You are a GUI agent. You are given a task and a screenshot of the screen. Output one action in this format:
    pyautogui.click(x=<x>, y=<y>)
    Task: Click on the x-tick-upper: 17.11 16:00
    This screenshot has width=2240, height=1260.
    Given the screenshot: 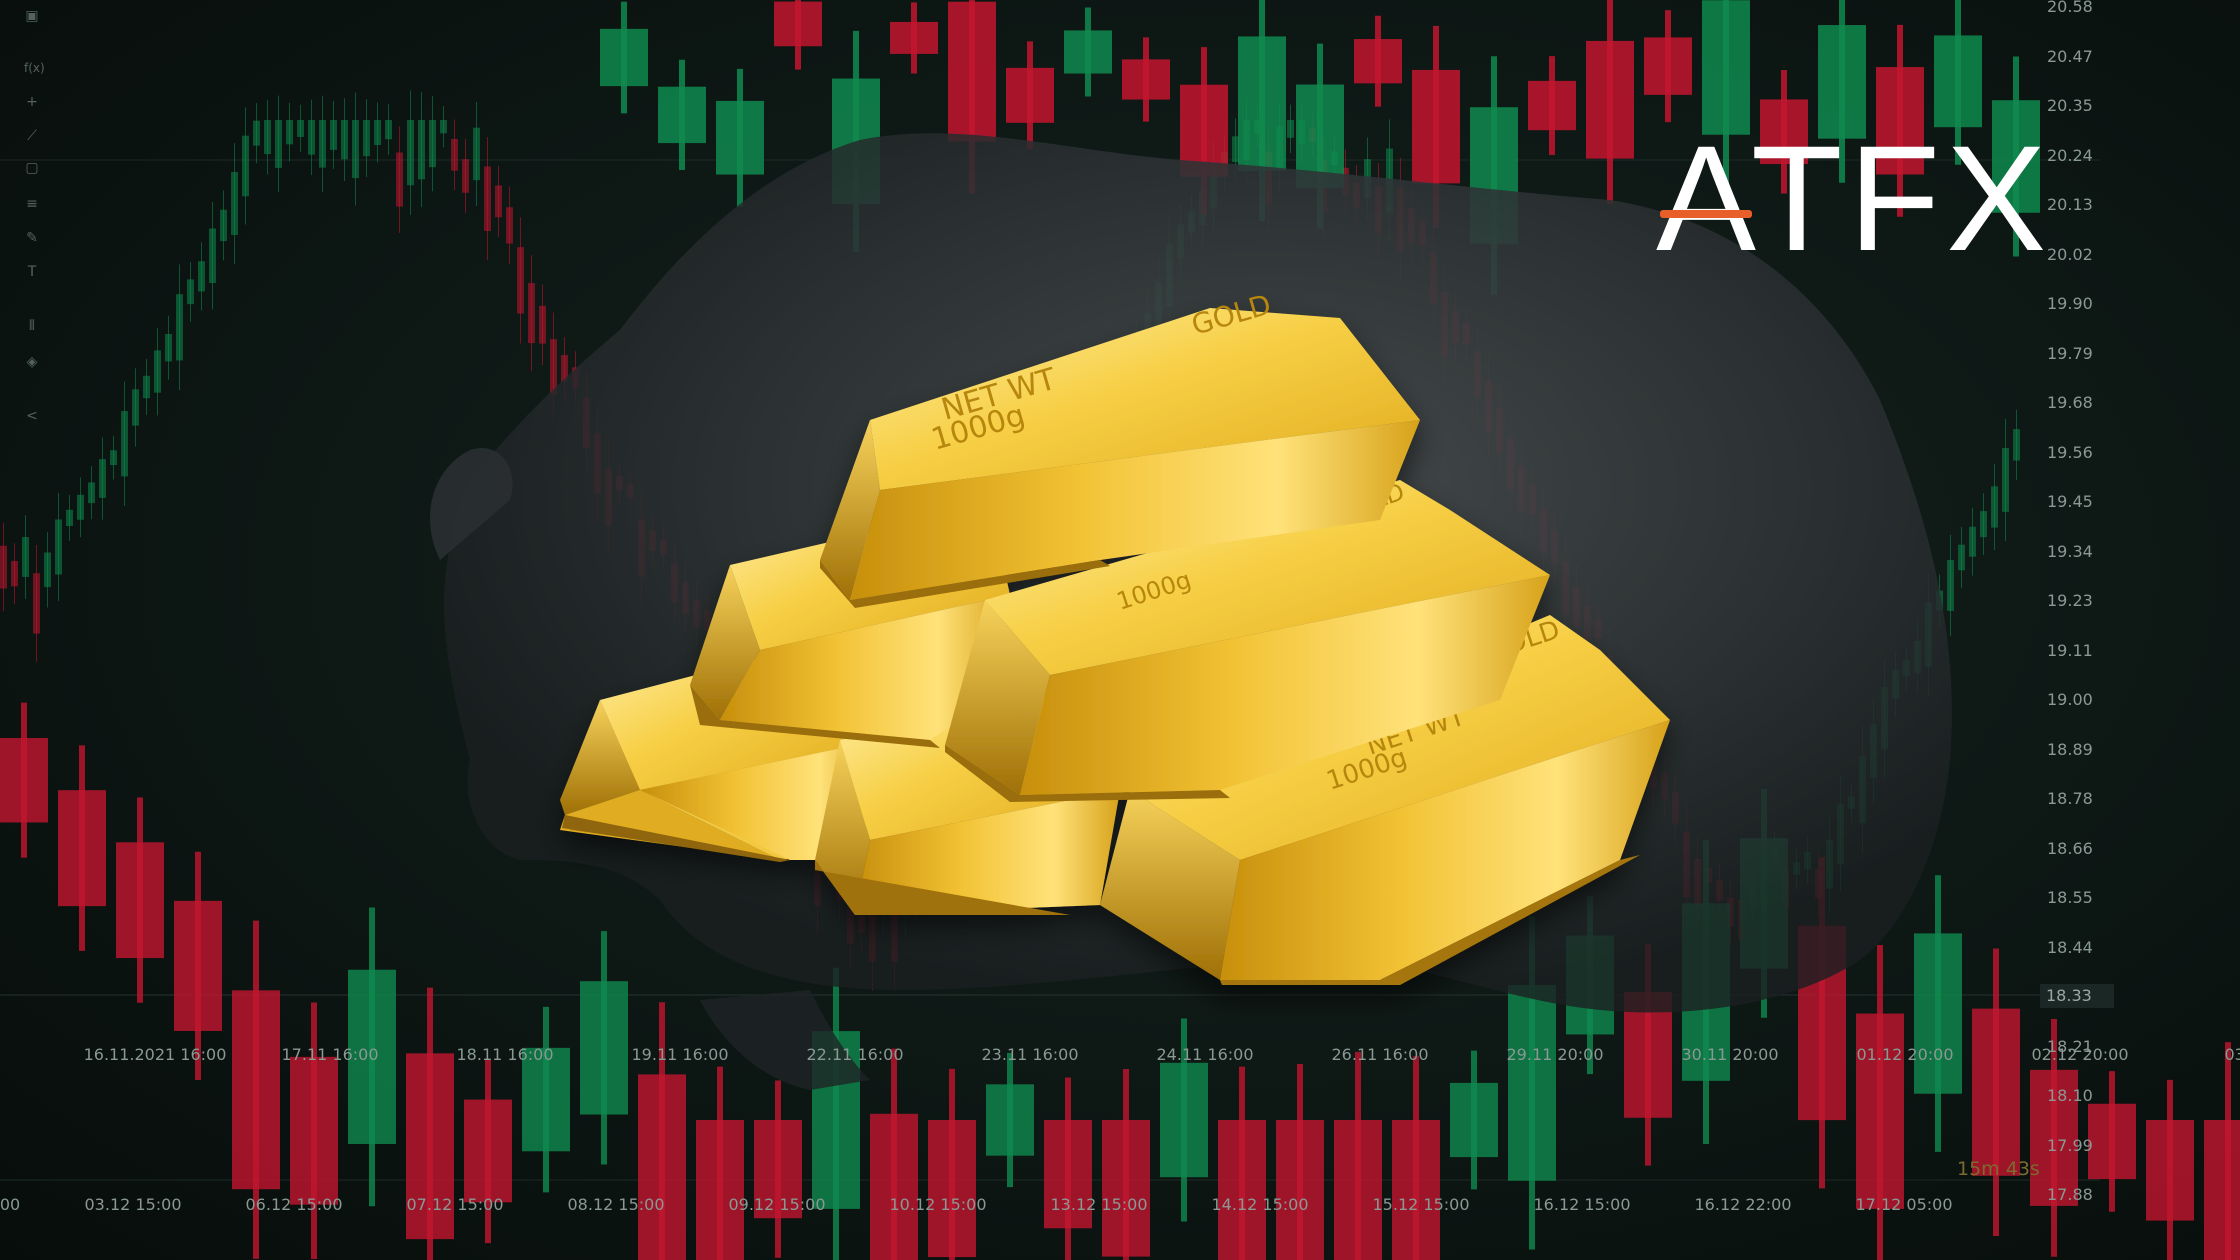 What is the action you would take?
    pyautogui.click(x=330, y=1054)
    